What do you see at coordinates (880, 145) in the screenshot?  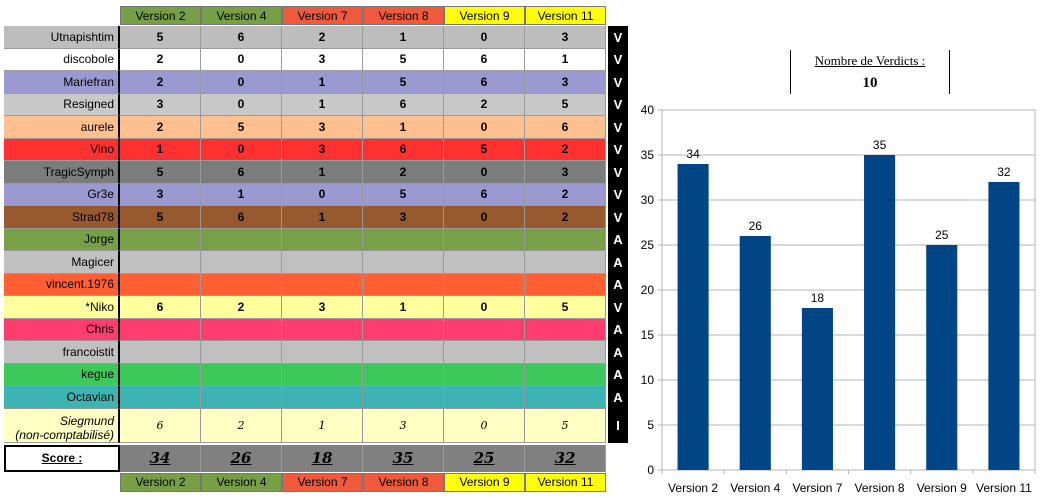 I see `data-label: 35` at bounding box center [880, 145].